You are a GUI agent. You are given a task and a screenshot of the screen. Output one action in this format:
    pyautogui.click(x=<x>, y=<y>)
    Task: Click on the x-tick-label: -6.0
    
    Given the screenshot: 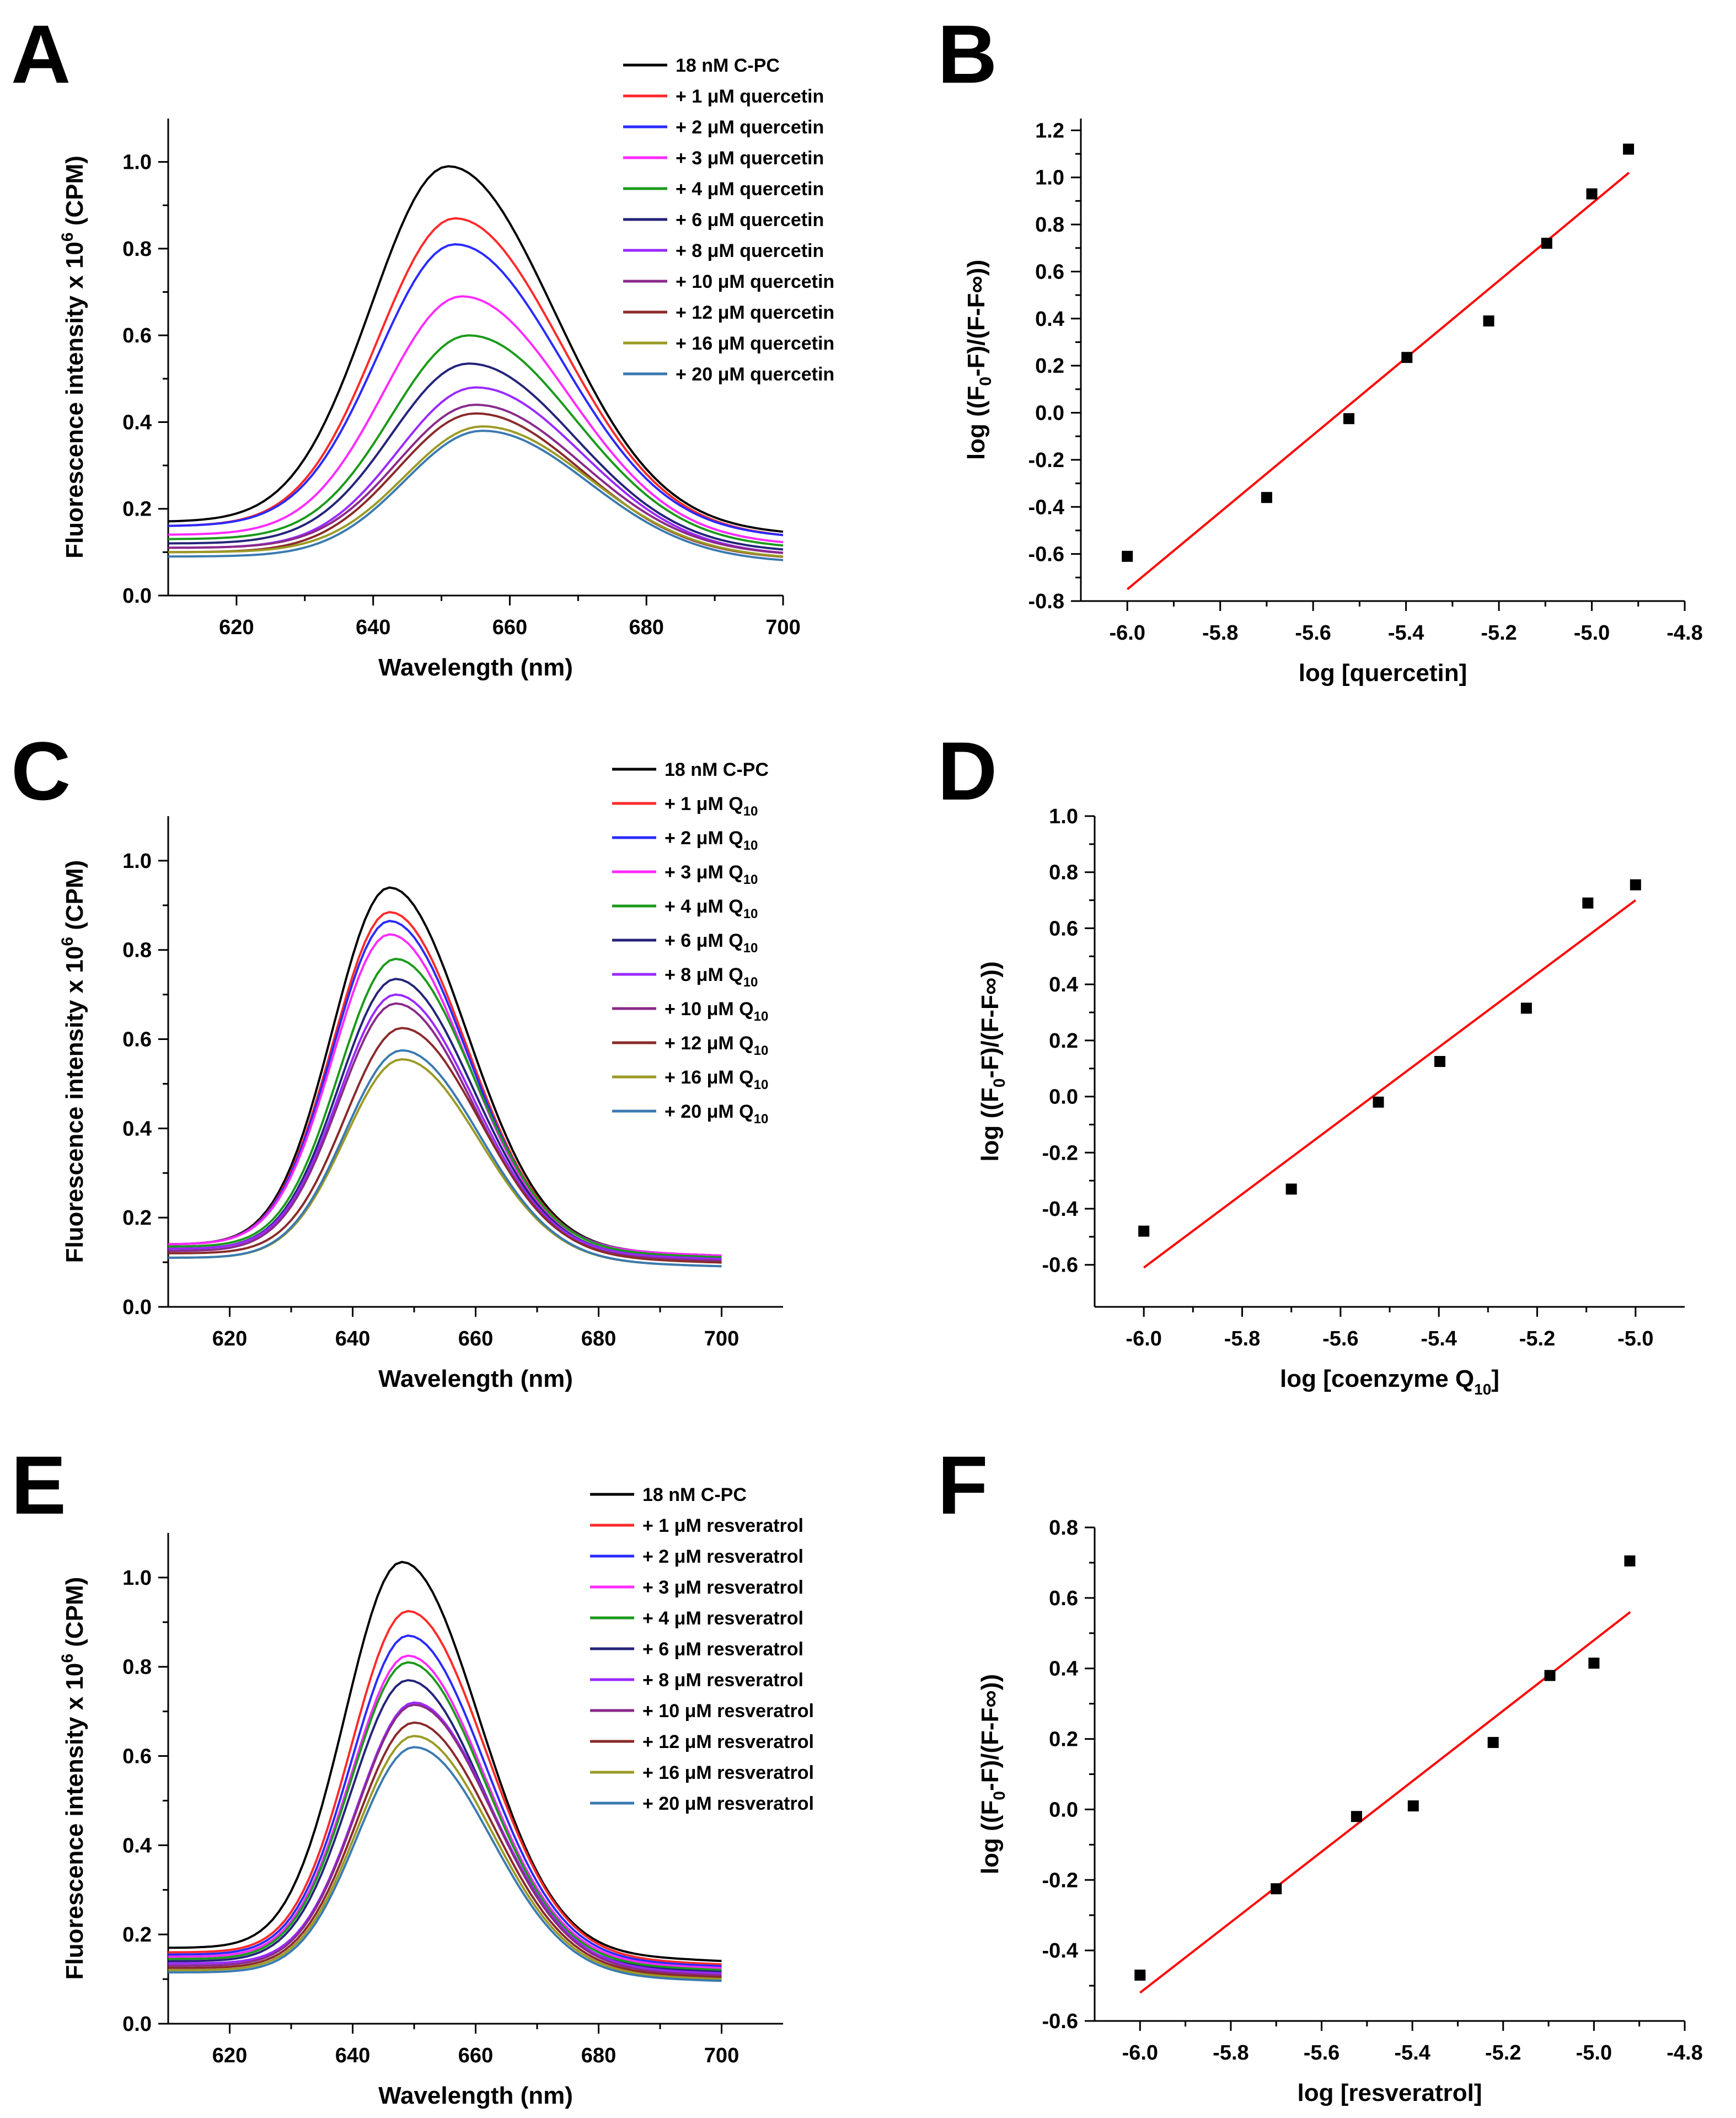 What is the action you would take?
    pyautogui.click(x=1140, y=2053)
    